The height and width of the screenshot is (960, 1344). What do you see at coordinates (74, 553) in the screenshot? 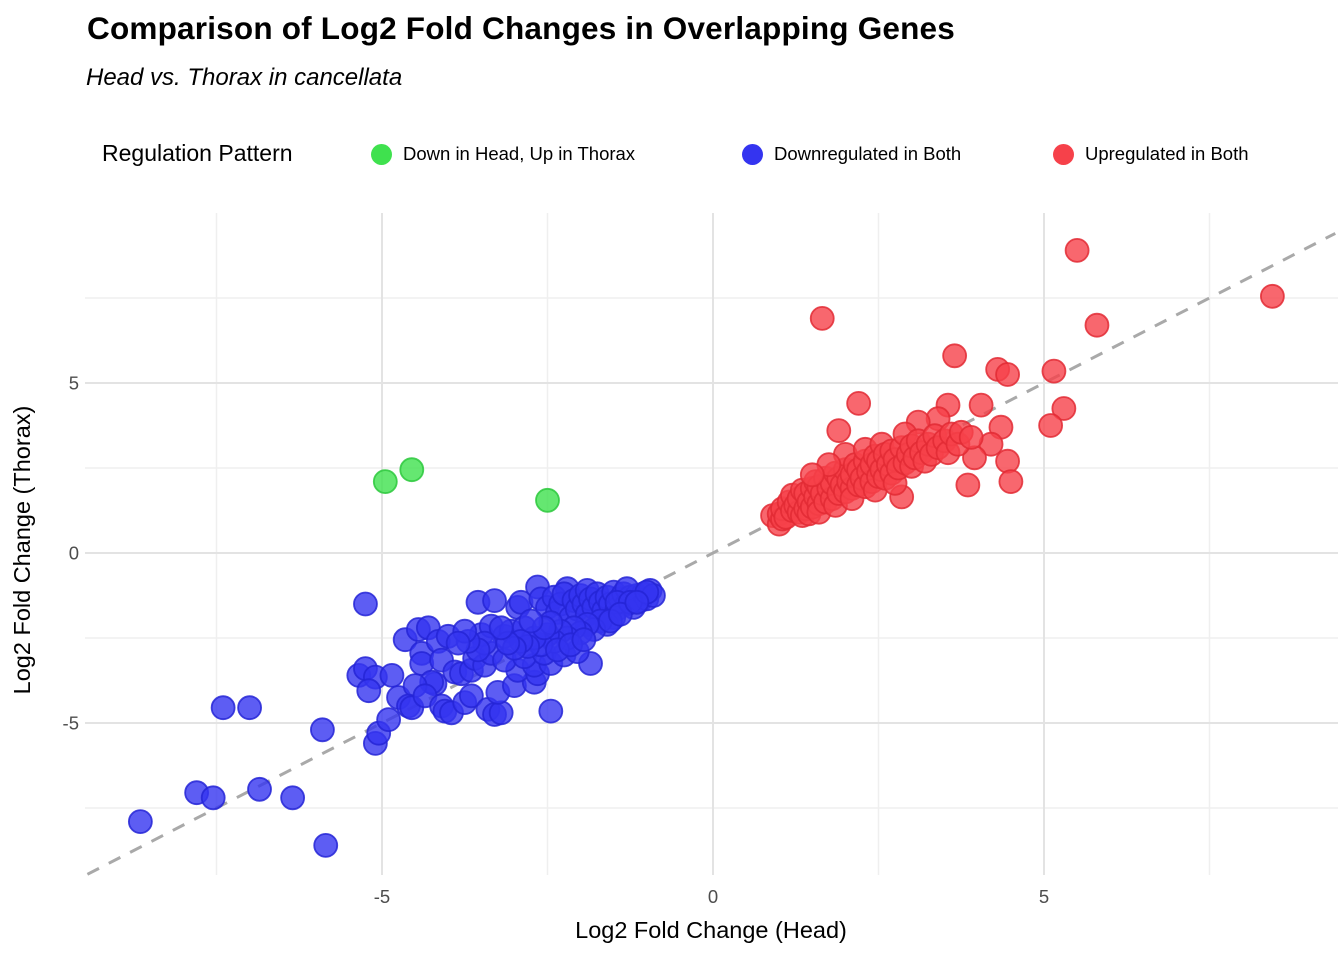
I see `y-tick-label: 0` at bounding box center [74, 553].